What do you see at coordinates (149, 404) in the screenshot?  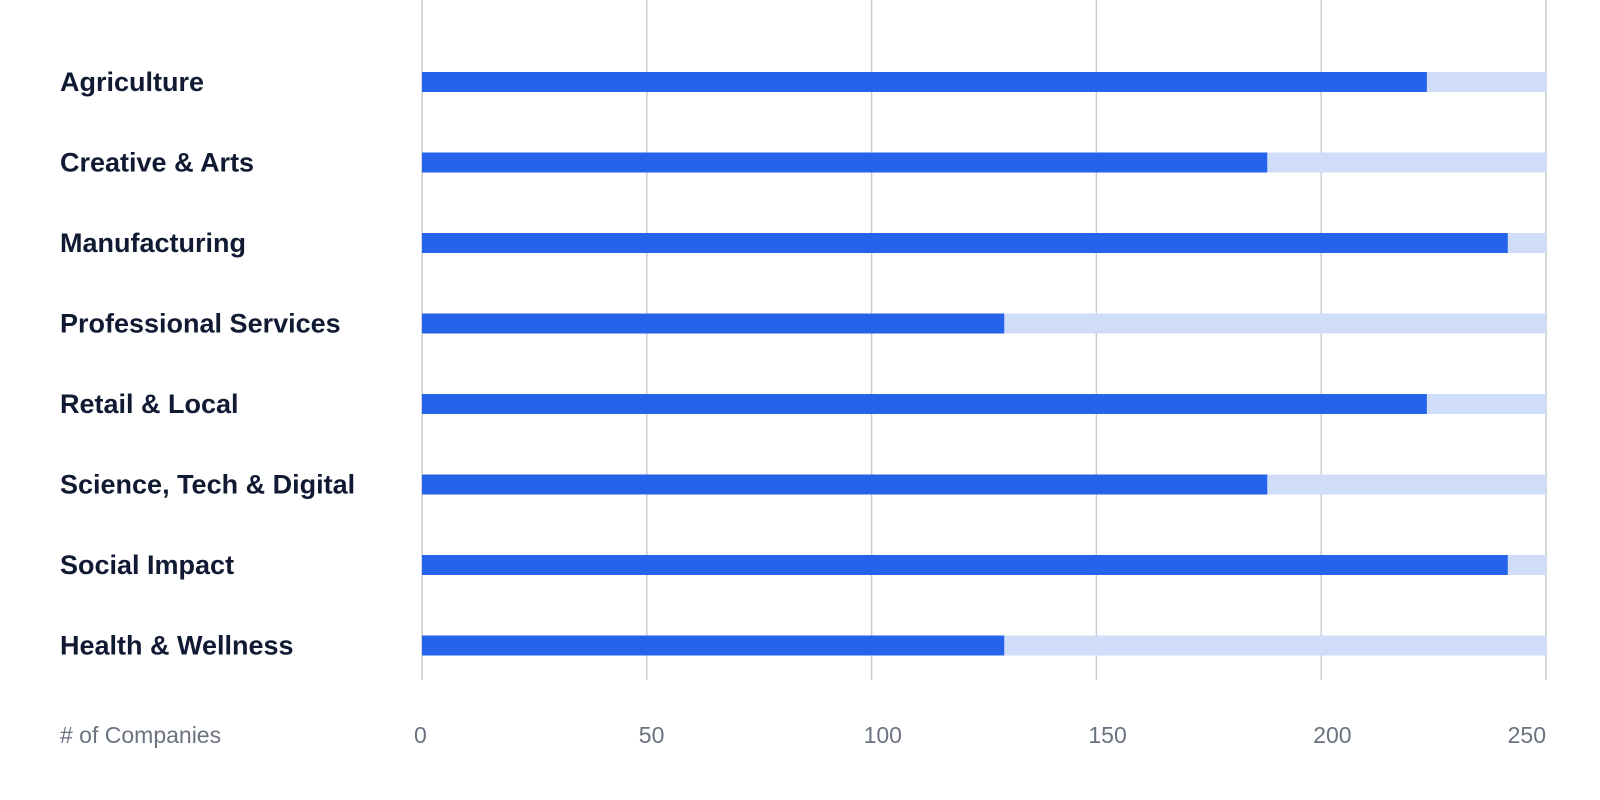 I see `category-label: Retail & Local` at bounding box center [149, 404].